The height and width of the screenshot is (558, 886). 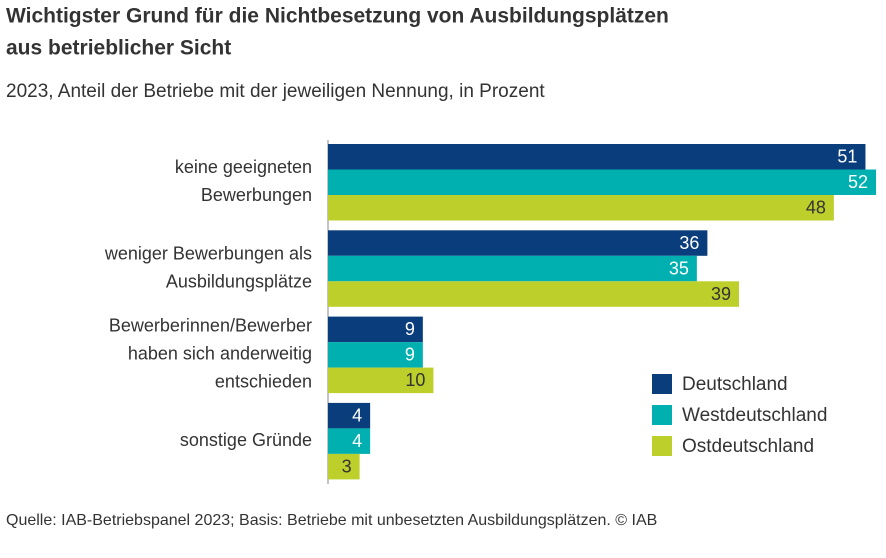 What do you see at coordinates (689, 243) in the screenshot?
I see `data-label: 36` at bounding box center [689, 243].